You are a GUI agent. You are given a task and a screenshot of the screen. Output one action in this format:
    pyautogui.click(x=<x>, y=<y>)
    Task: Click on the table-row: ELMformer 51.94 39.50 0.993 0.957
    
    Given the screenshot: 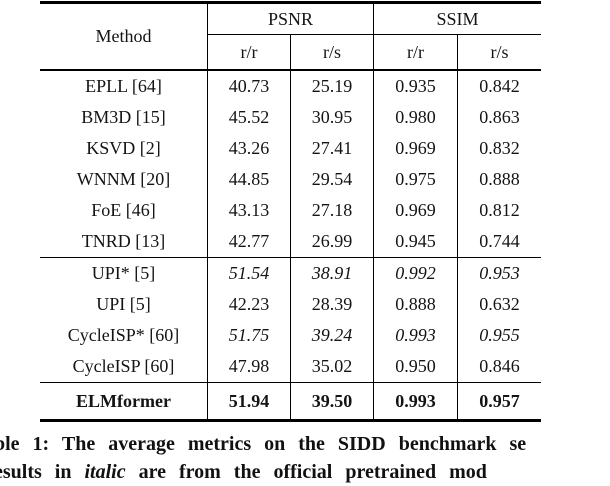 What is the action you would take?
    pyautogui.click(x=290, y=401)
    